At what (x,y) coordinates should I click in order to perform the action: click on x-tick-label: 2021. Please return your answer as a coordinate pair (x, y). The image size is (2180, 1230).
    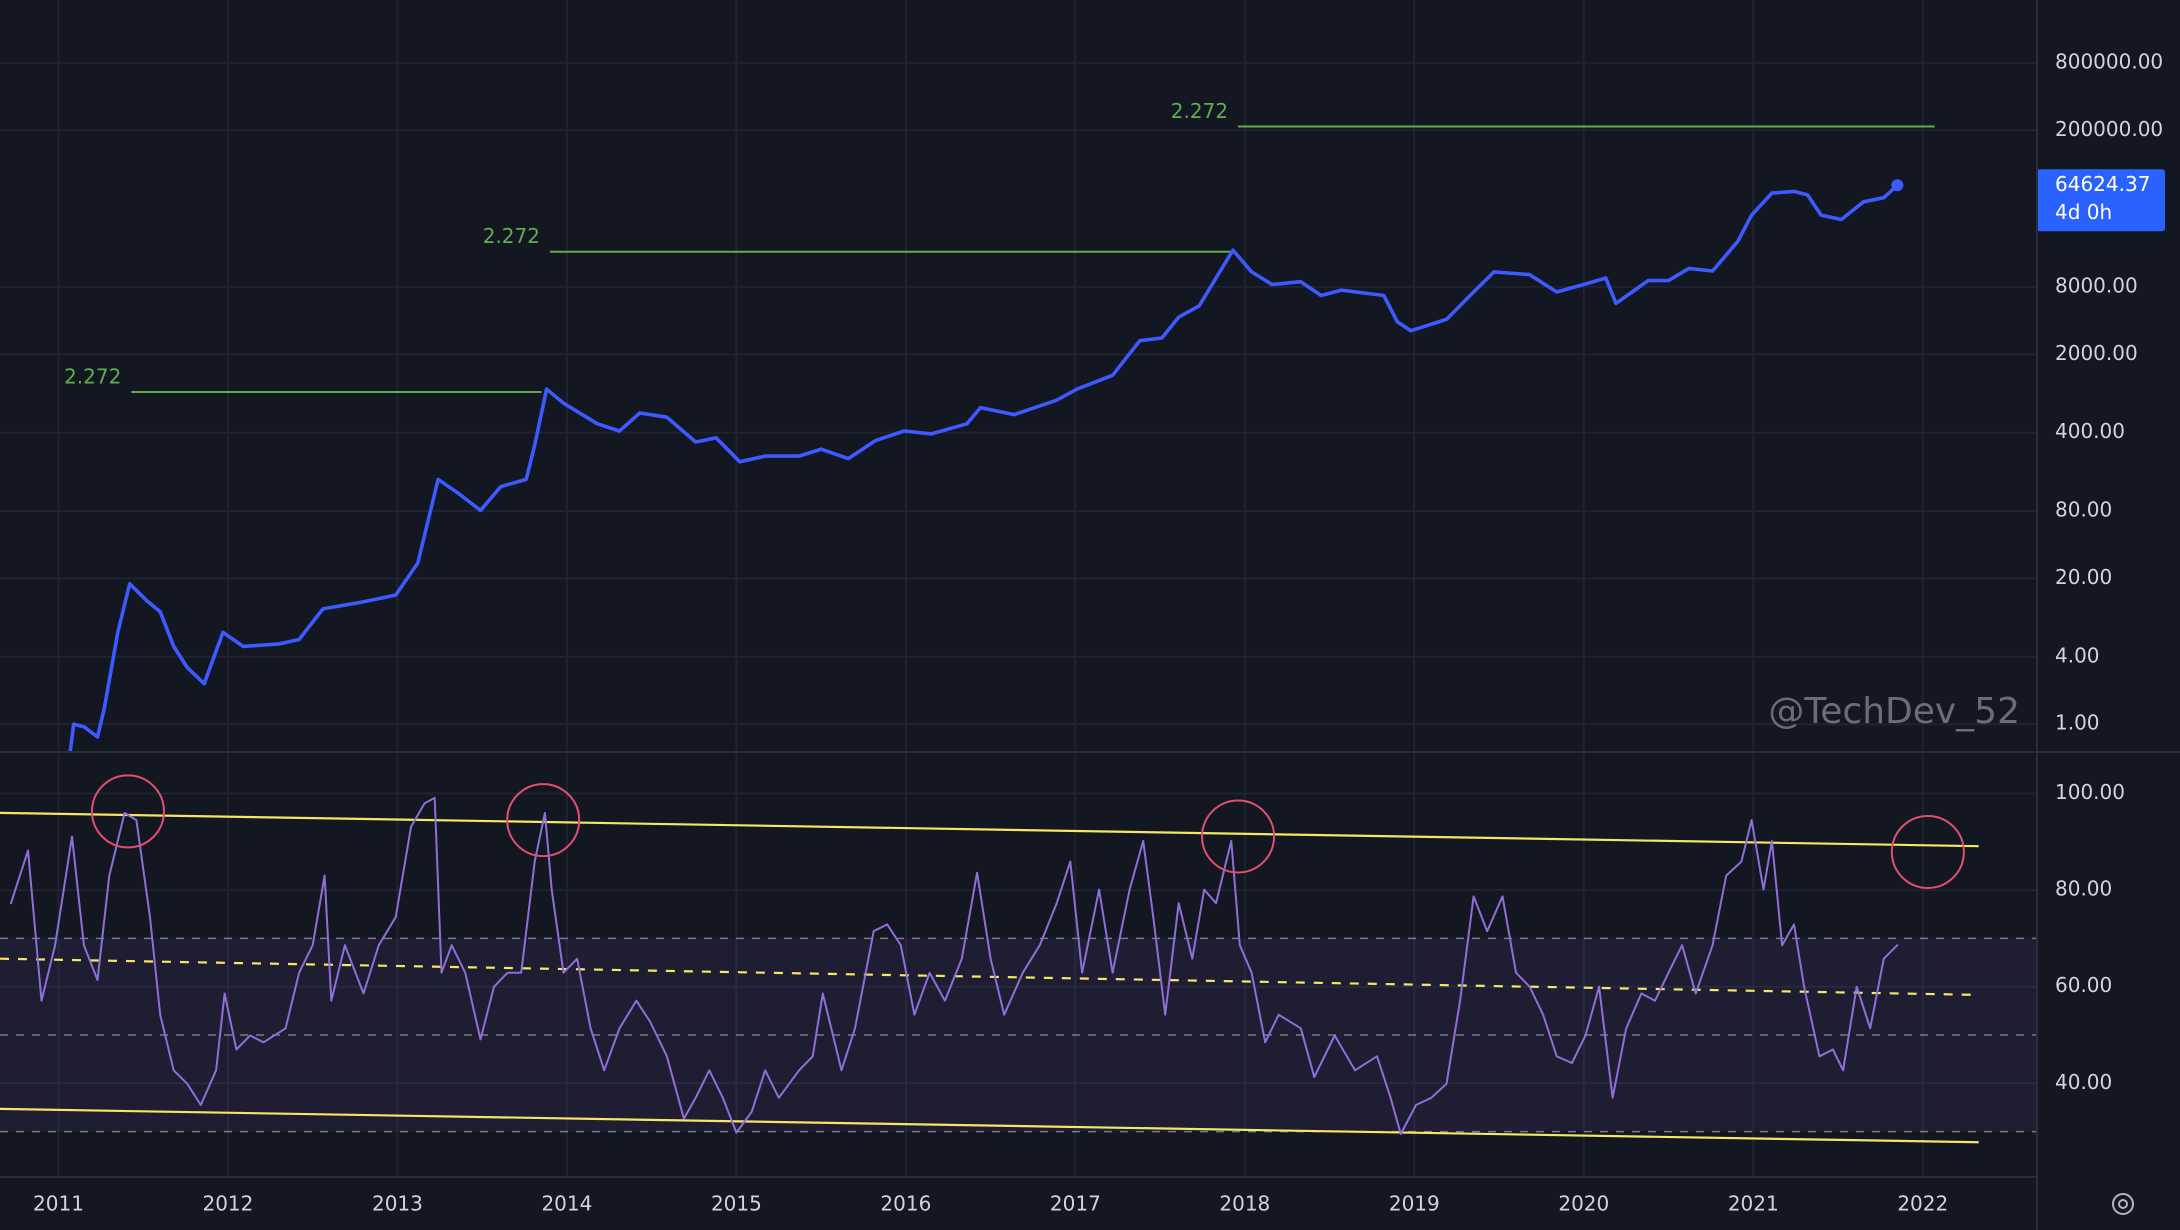
    Looking at the image, I should click on (1753, 1204).